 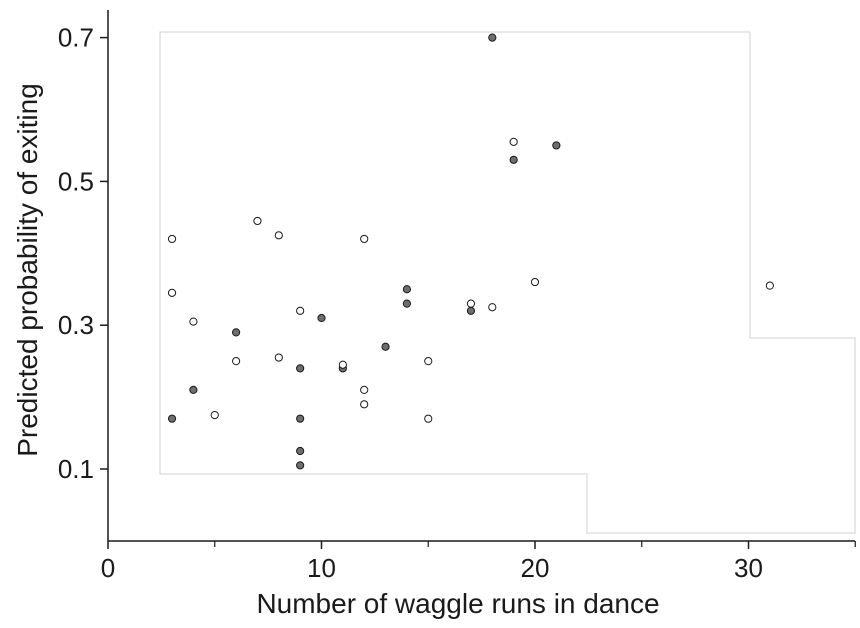 What do you see at coordinates (321, 568) in the screenshot?
I see `x-tick-label: 10` at bounding box center [321, 568].